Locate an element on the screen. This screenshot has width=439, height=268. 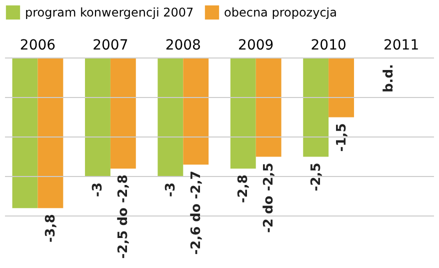
x-tick-label: 2007 is located at coordinates (110, 46).